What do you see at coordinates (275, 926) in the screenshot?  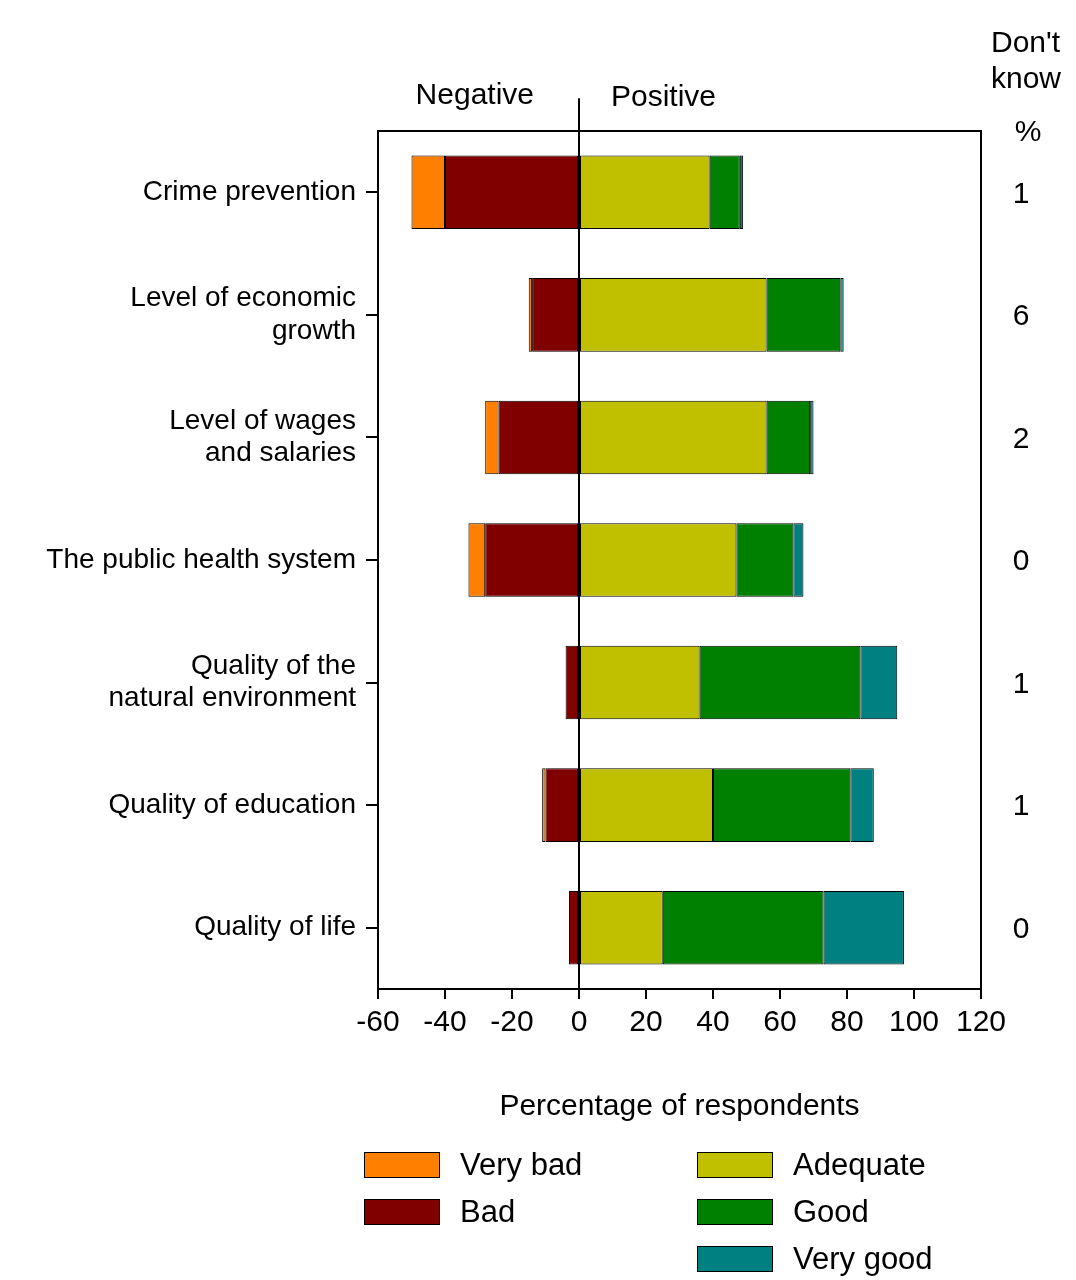 I see `y-tick-label: Quality of life` at bounding box center [275, 926].